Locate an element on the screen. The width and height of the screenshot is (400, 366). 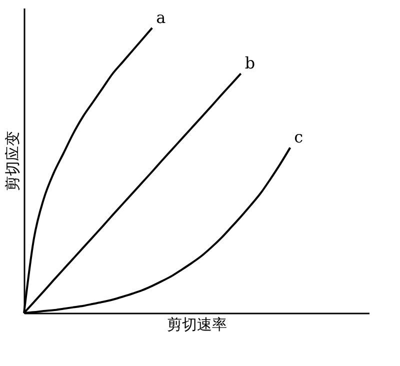
x-axis-title: 剪切速率 is located at coordinates (197, 325).